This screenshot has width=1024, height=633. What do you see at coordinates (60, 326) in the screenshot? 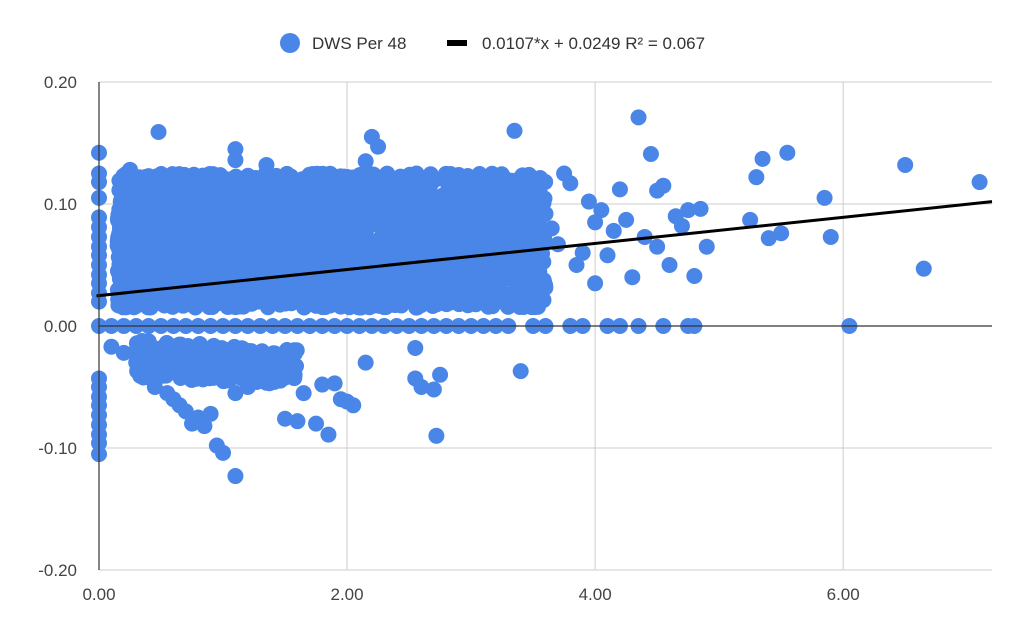
I see `y-tick-label: 0.00` at bounding box center [60, 326].